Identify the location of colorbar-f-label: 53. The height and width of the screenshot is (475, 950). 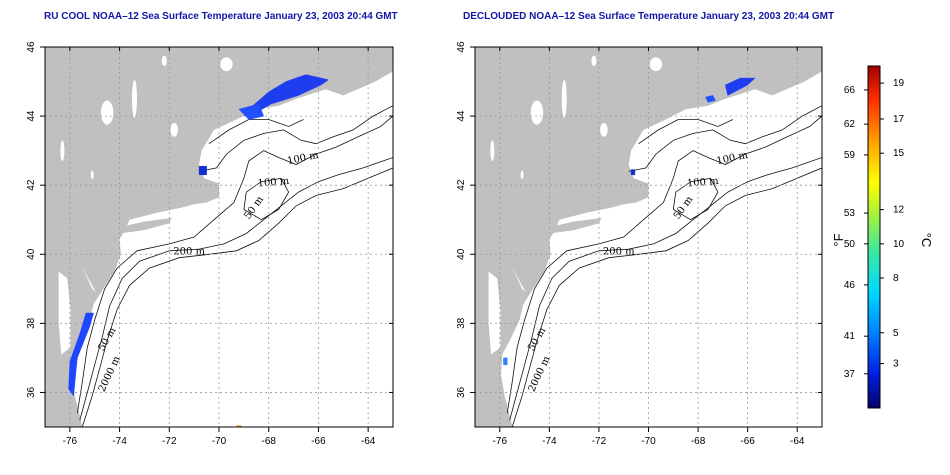
(850, 213).